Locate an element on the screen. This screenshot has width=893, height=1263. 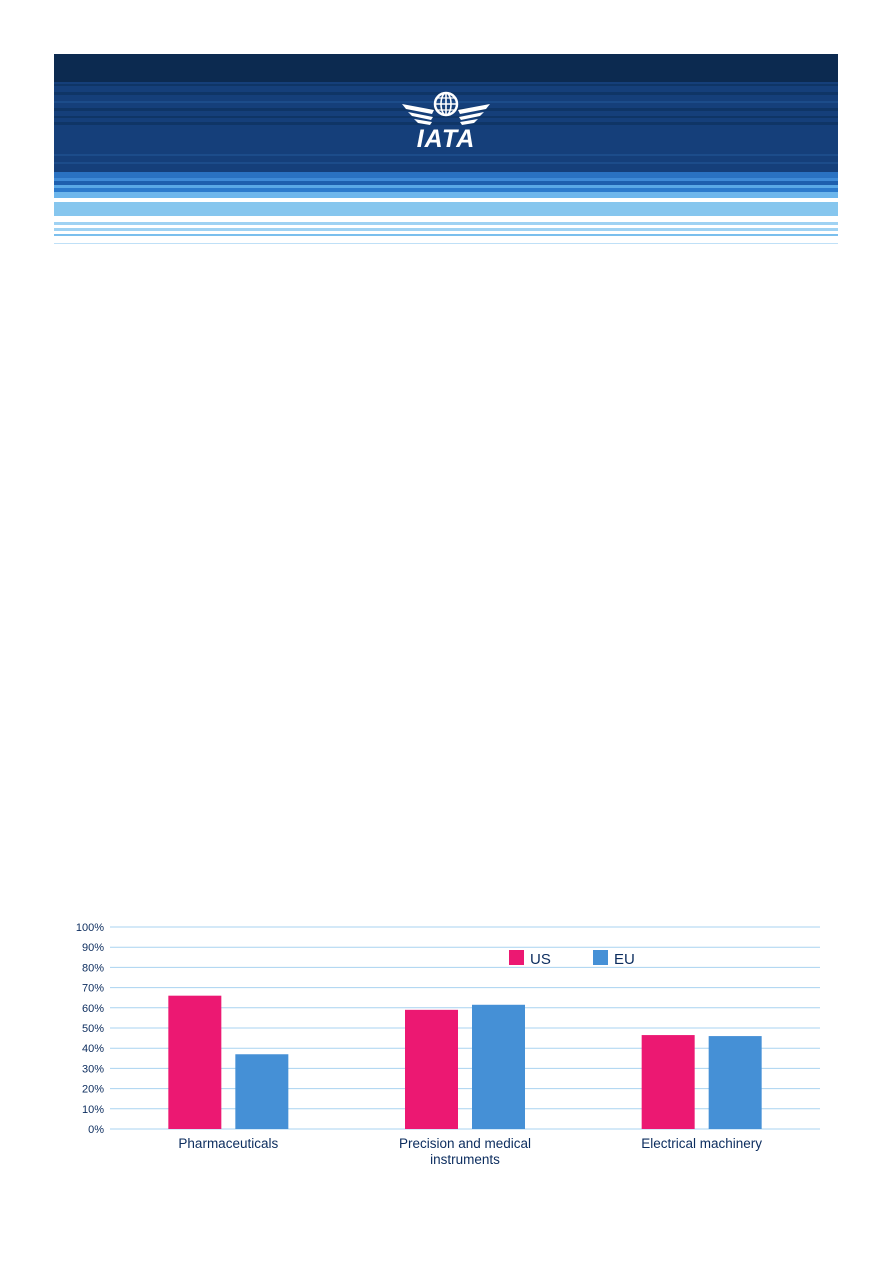
y-tick-label: 20% is located at coordinates (93, 1090).